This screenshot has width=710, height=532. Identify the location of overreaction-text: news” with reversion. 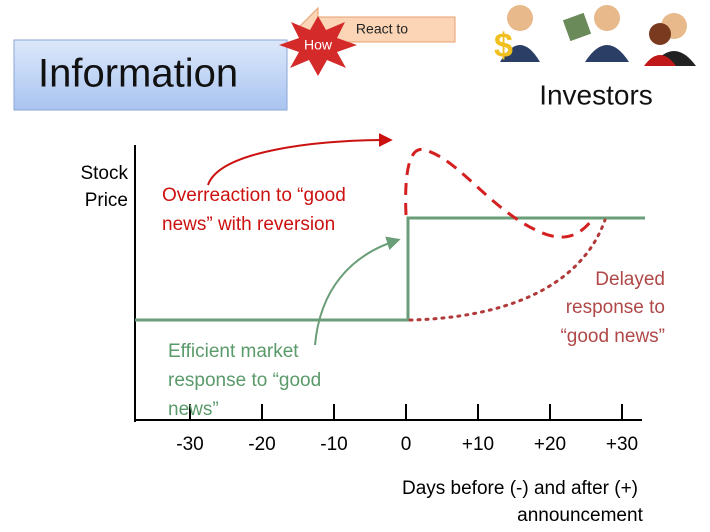
(248, 224).